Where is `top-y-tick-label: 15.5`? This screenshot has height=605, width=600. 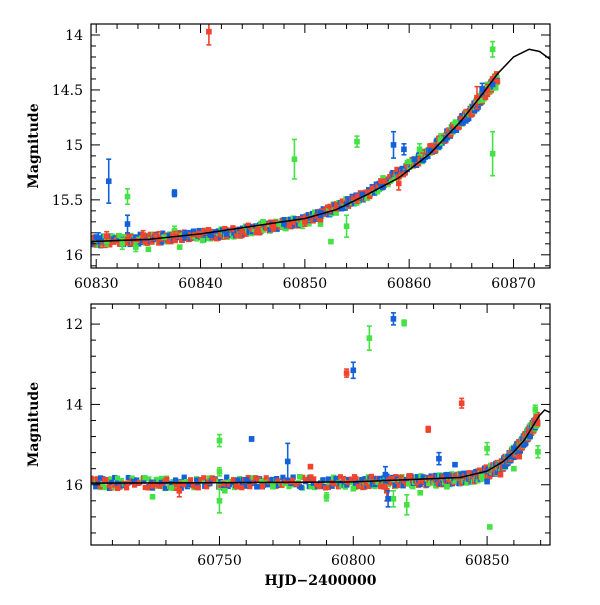 top-y-tick-label: 15.5 is located at coordinates (67, 201).